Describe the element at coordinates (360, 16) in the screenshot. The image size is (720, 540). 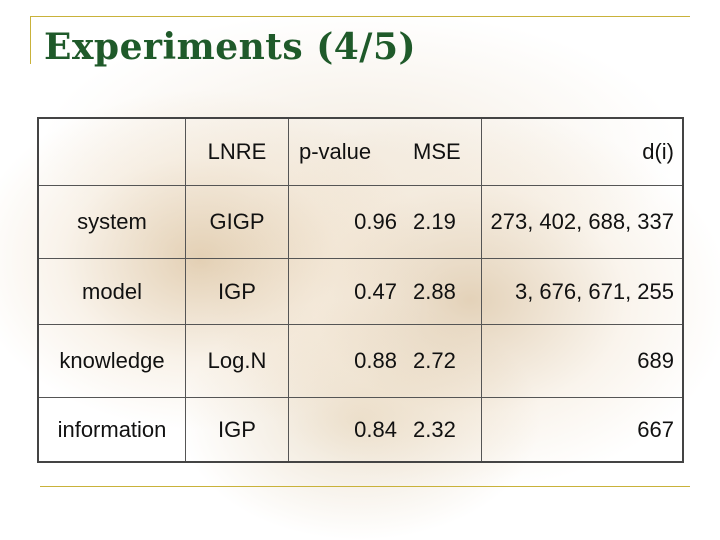
I see `top-rule` at that location.